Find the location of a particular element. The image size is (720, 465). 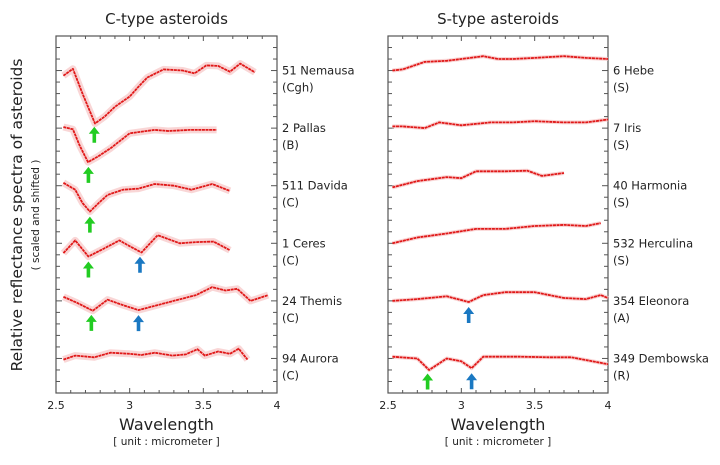

asteroid-class: (R) is located at coordinates (621, 375).